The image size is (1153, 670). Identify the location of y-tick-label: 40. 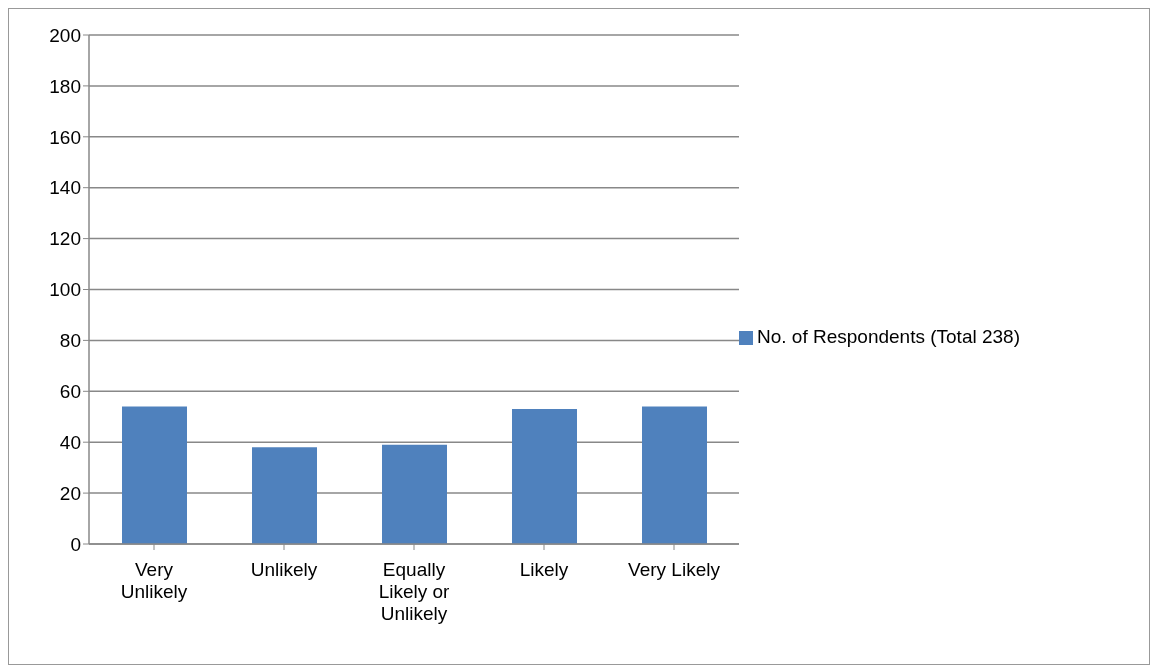
(70, 442).